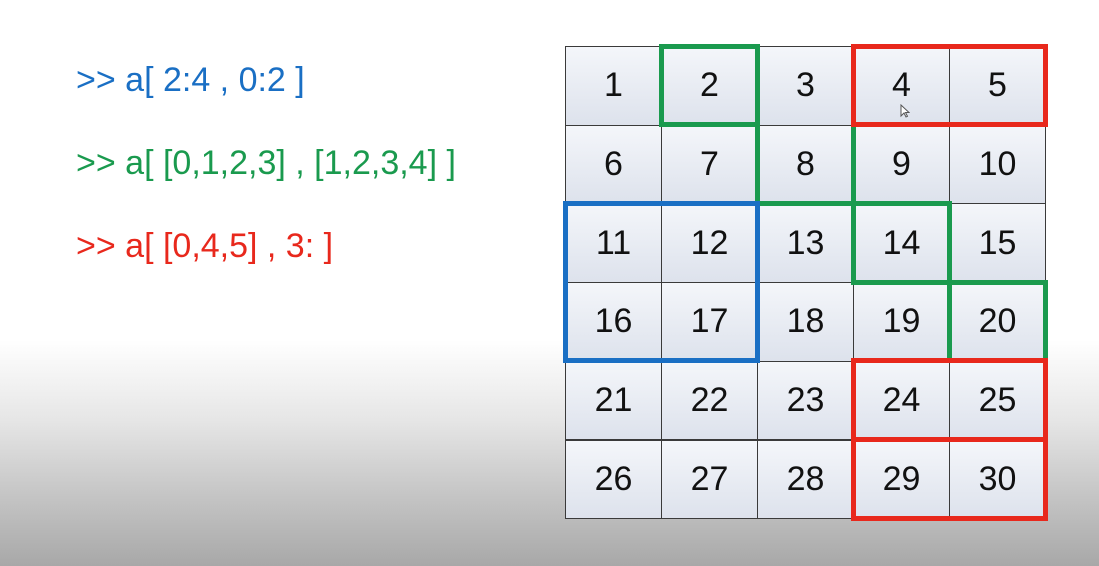 The image size is (1099, 566). I want to click on matrix-cell: 25, so click(997, 400).